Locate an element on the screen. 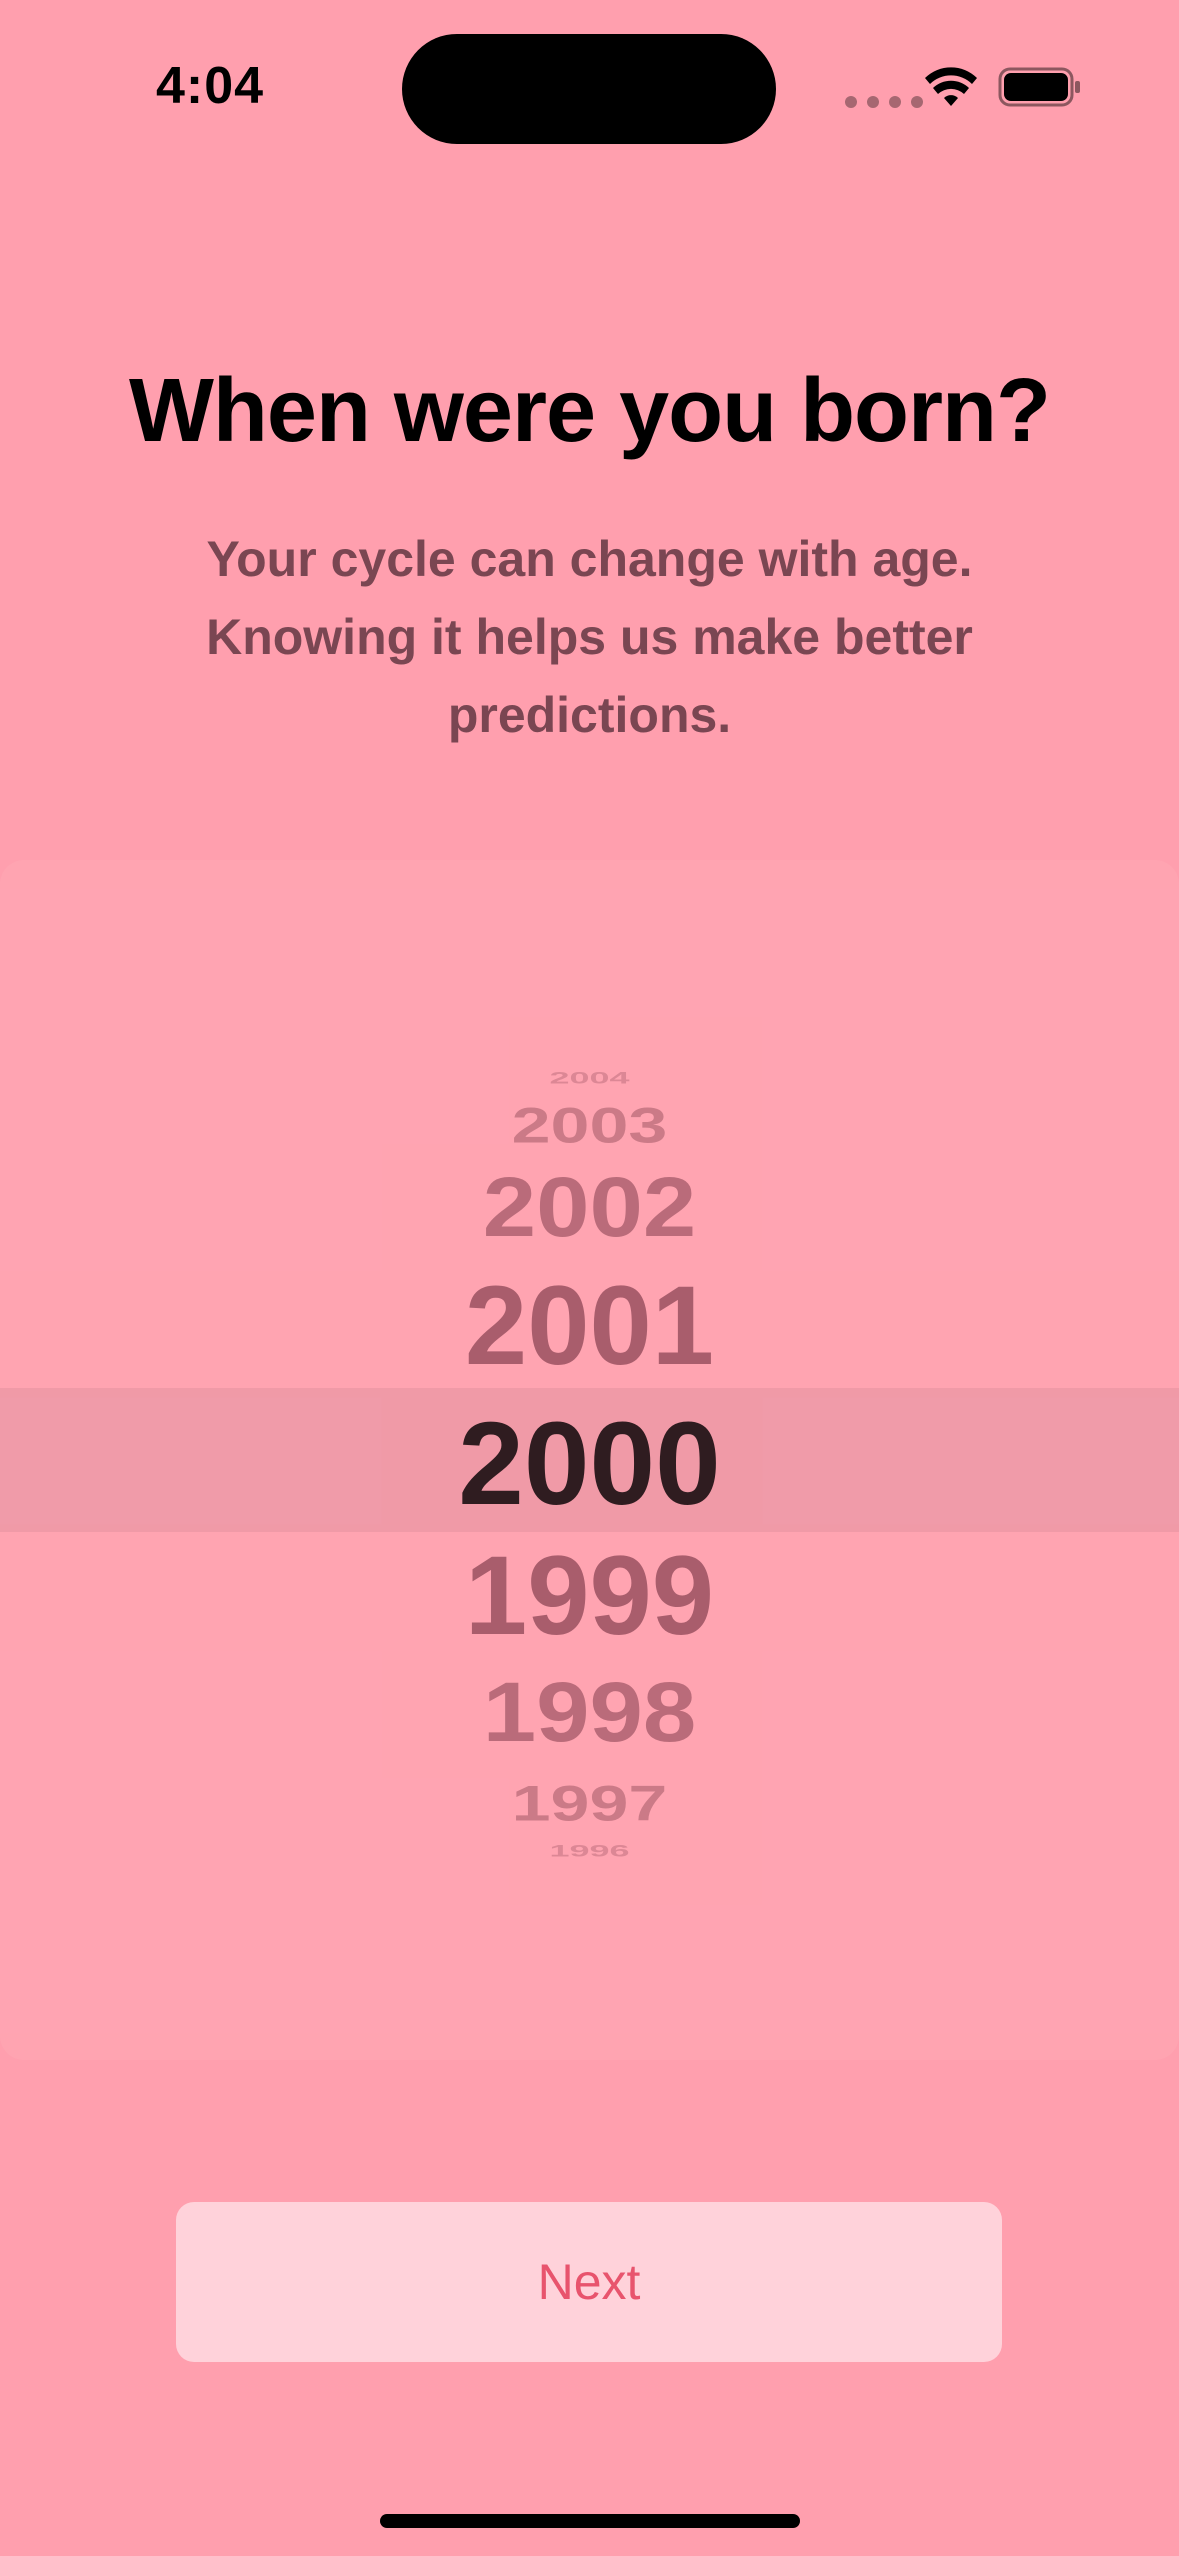 This screenshot has height=2556, width=1179. dynamic-island is located at coordinates (589, 89).